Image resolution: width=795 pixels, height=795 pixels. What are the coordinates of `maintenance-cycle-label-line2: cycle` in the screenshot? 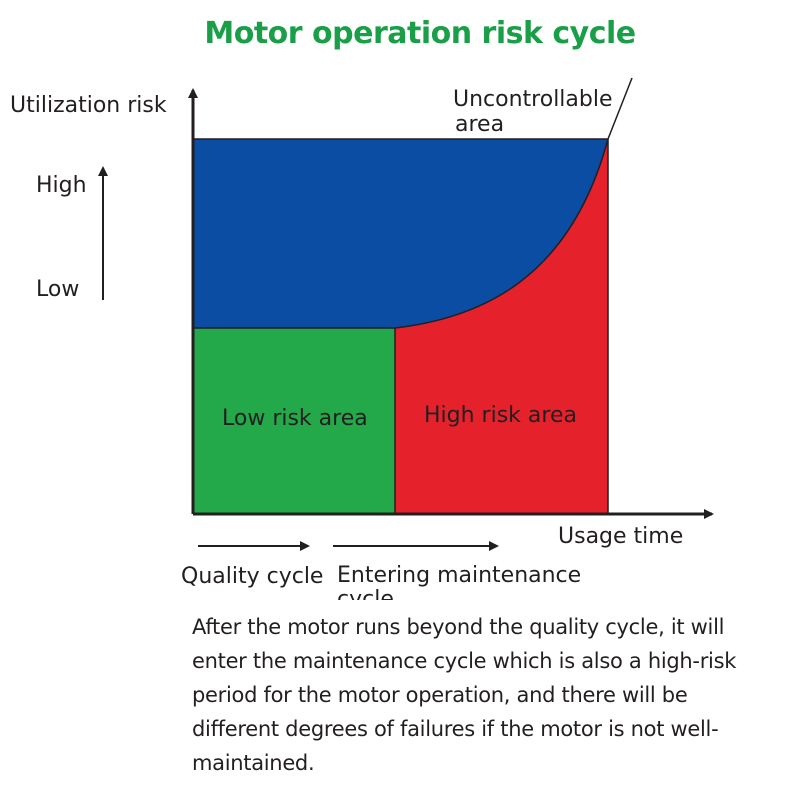 It's located at (365, 593).